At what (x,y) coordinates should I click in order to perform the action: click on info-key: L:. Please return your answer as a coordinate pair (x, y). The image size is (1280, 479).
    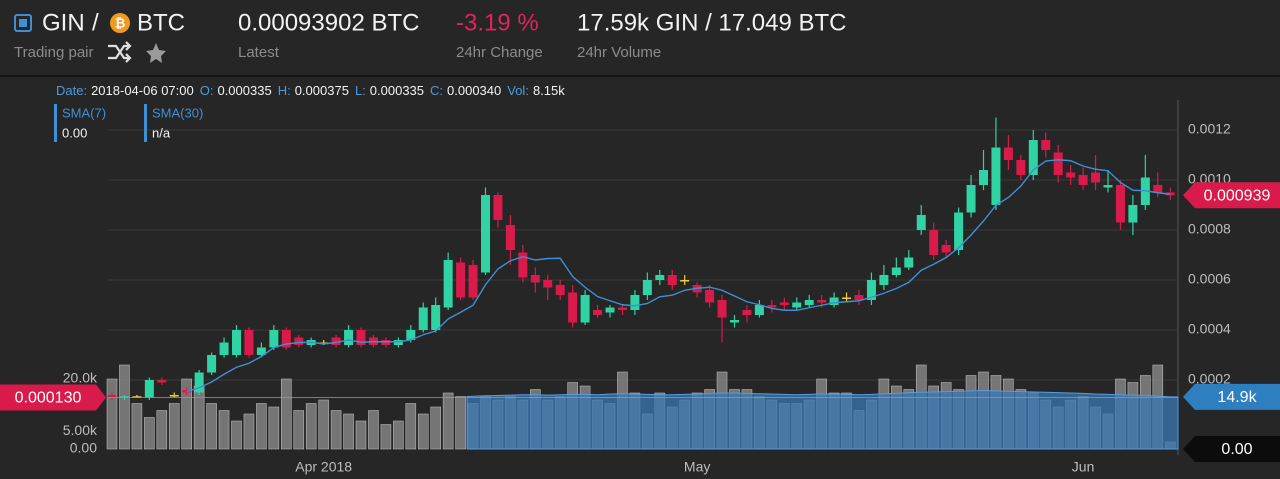
    Looking at the image, I should click on (360, 90).